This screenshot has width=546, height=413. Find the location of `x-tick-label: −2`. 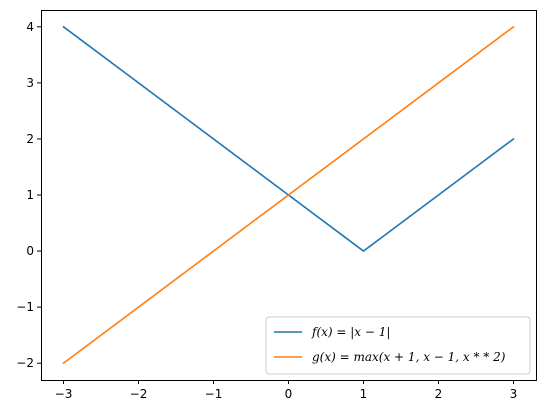

x-tick-label: −2 is located at coordinates (139, 394).